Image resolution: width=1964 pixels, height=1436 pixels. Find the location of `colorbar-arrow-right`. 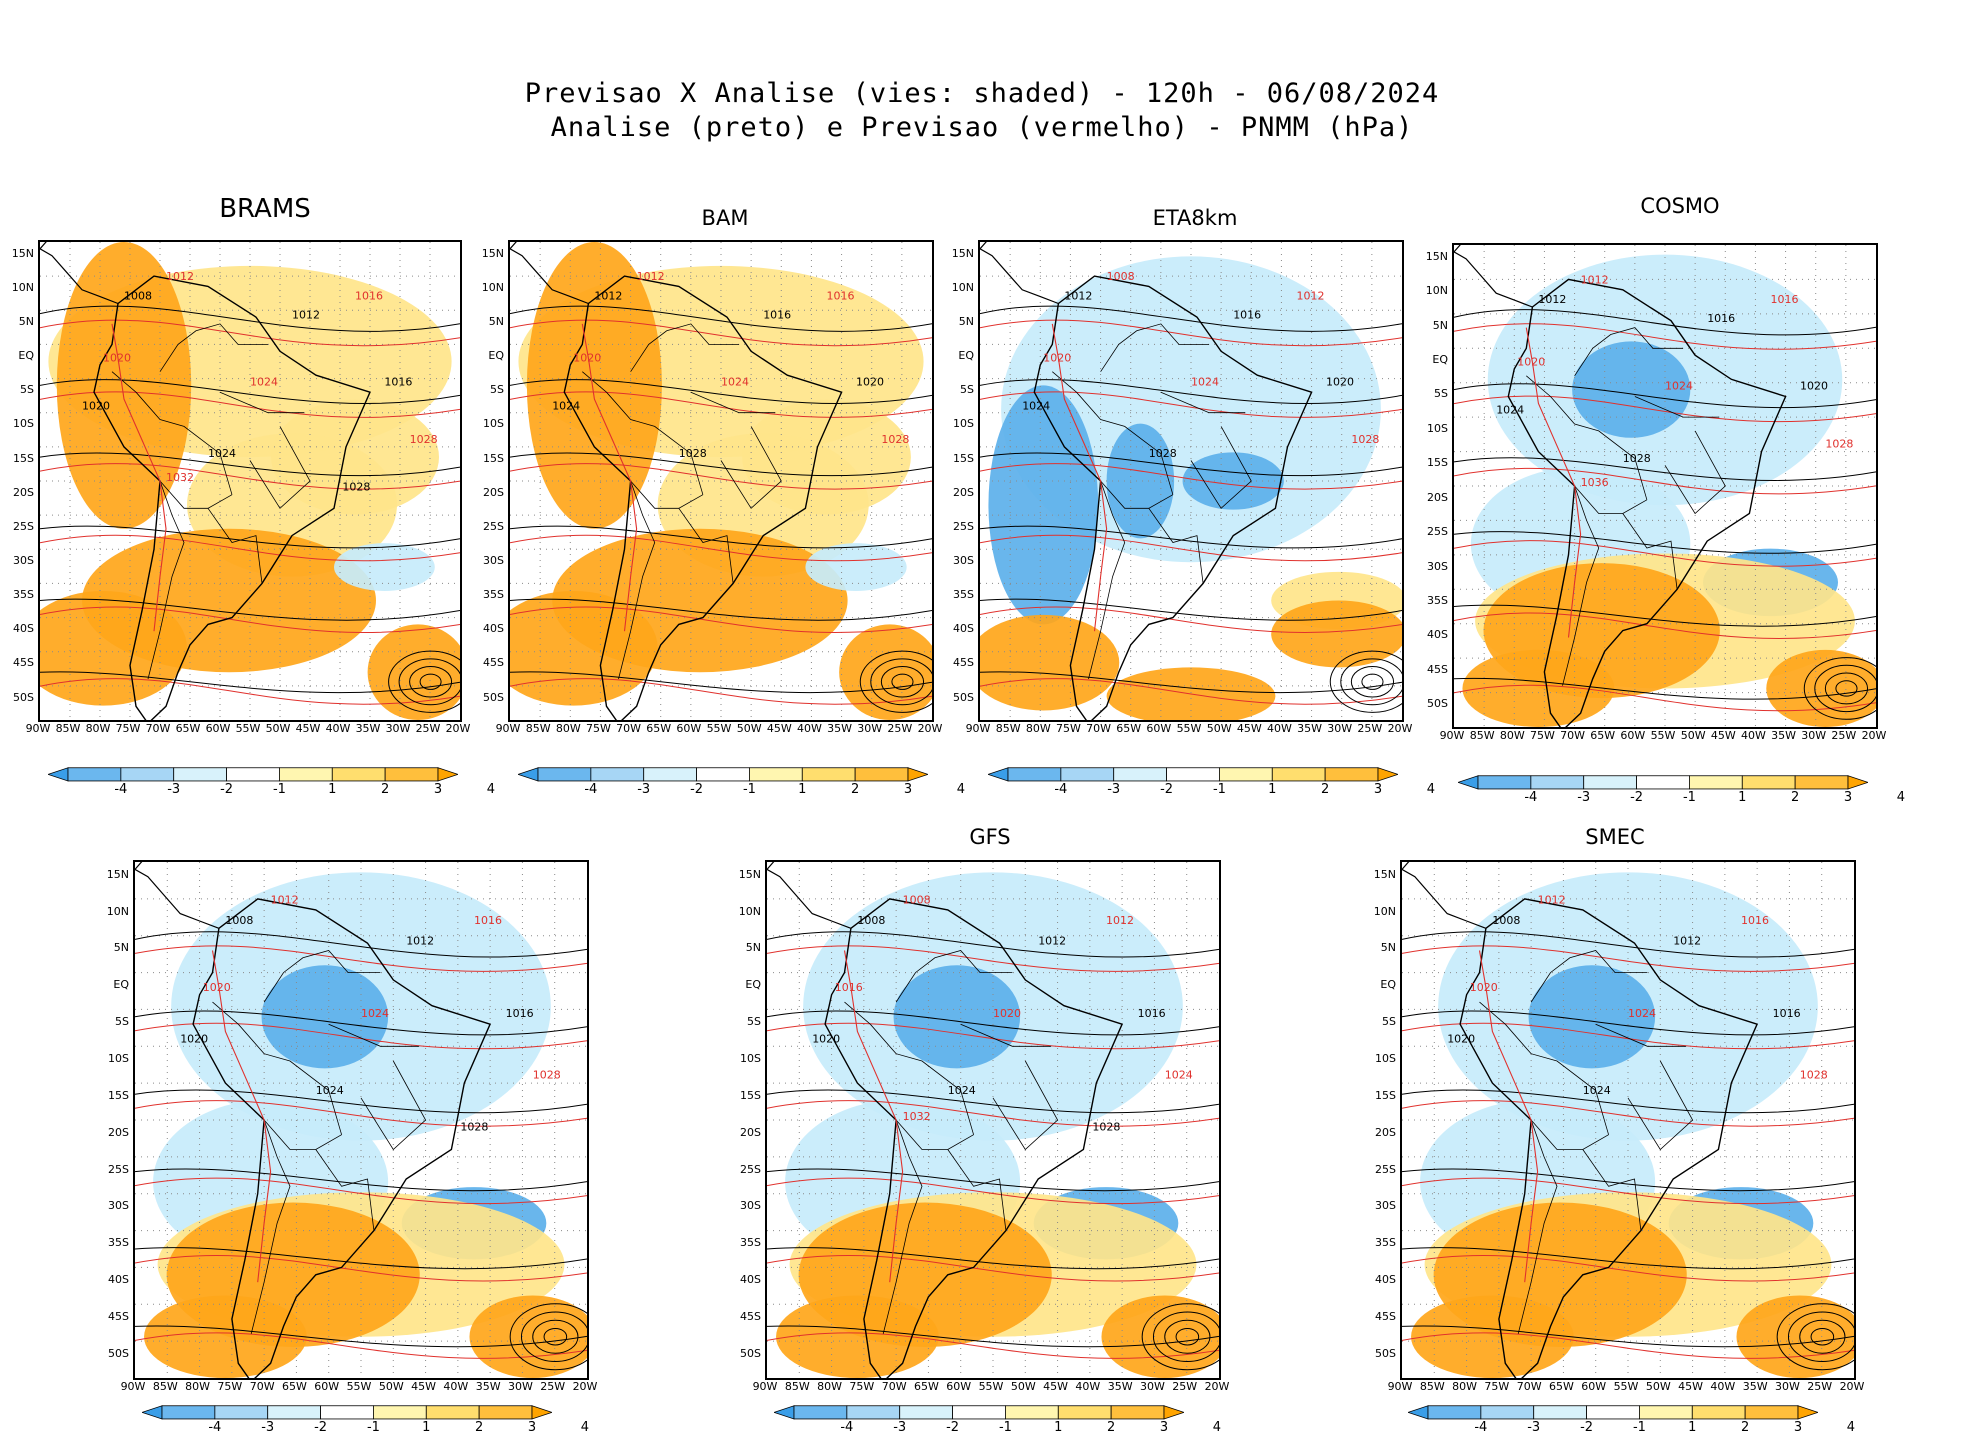

colorbar-arrow-right is located at coordinates (542, 1412).